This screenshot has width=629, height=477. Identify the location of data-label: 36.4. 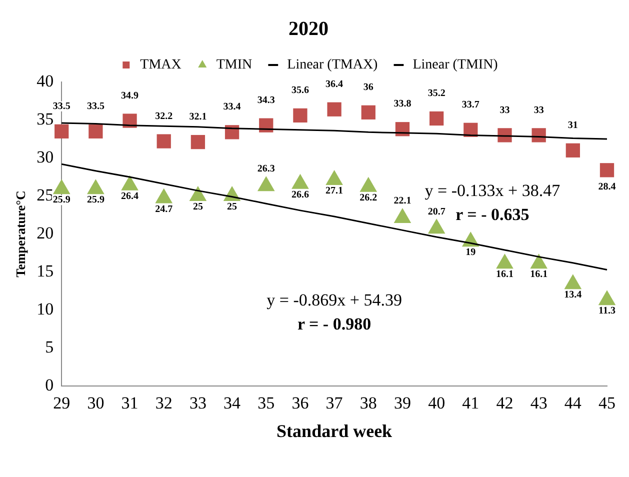
(335, 84).